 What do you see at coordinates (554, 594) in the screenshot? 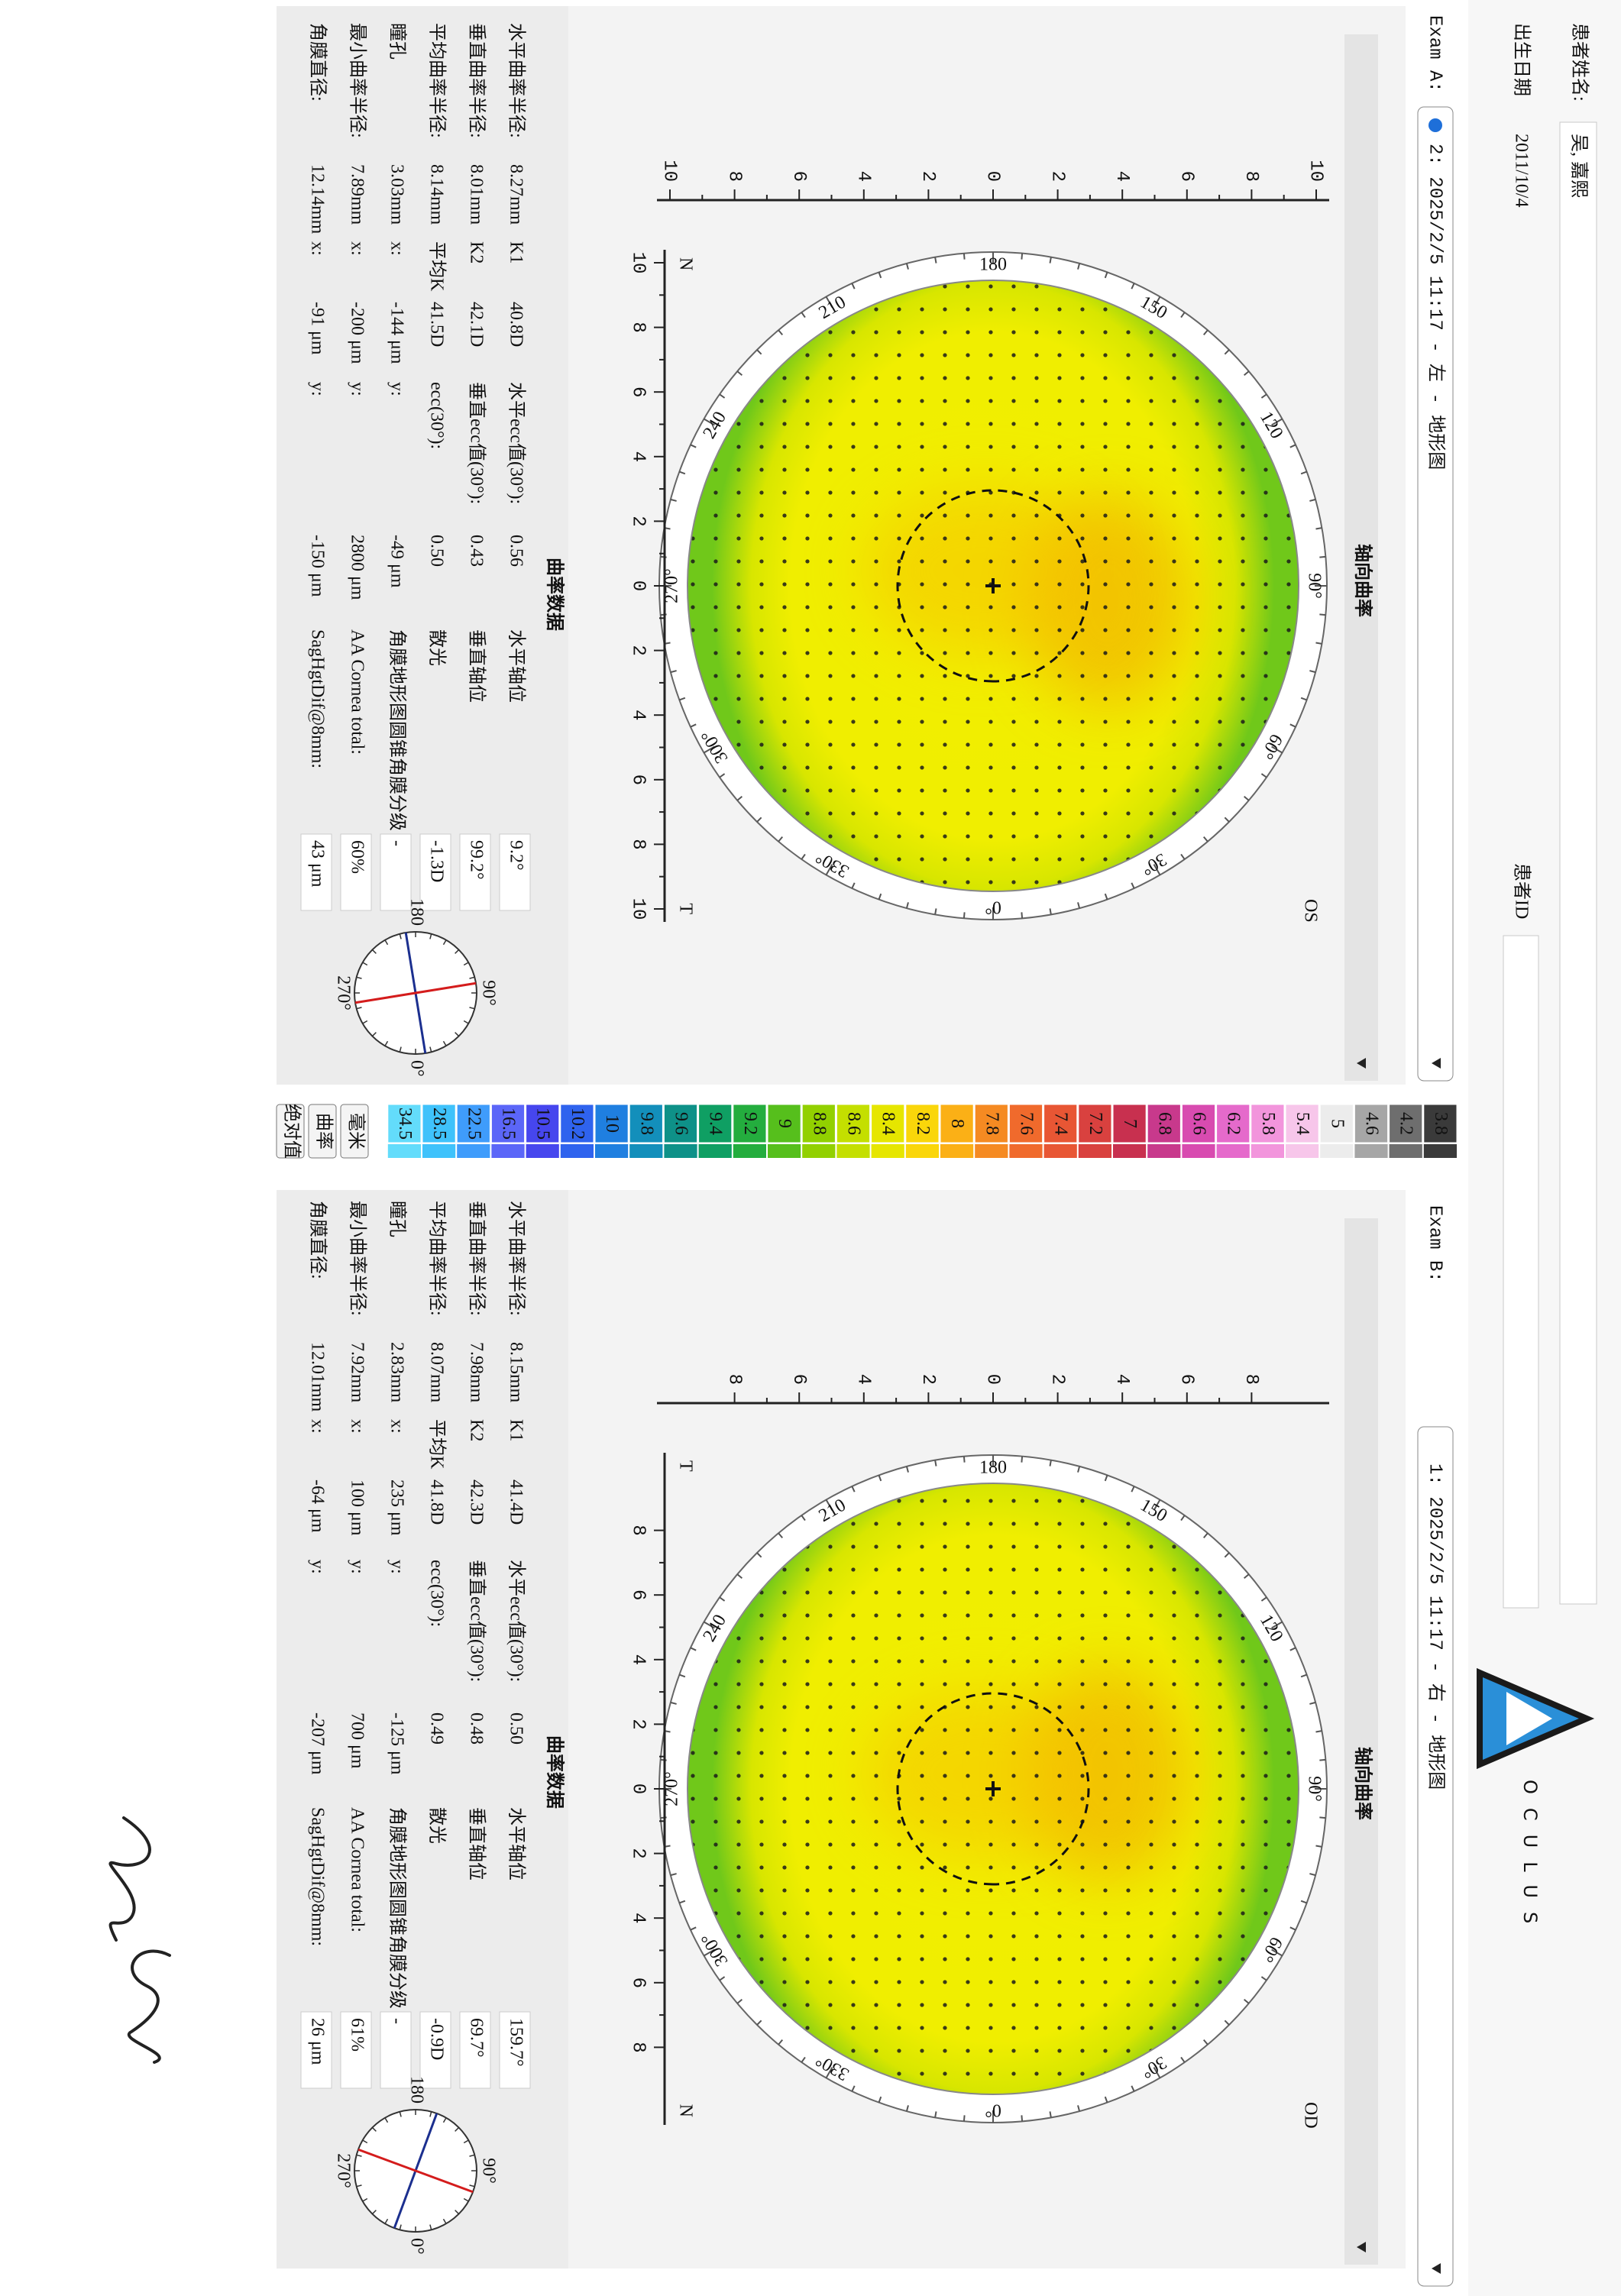
I see `table-title: 曲率数据` at bounding box center [554, 594].